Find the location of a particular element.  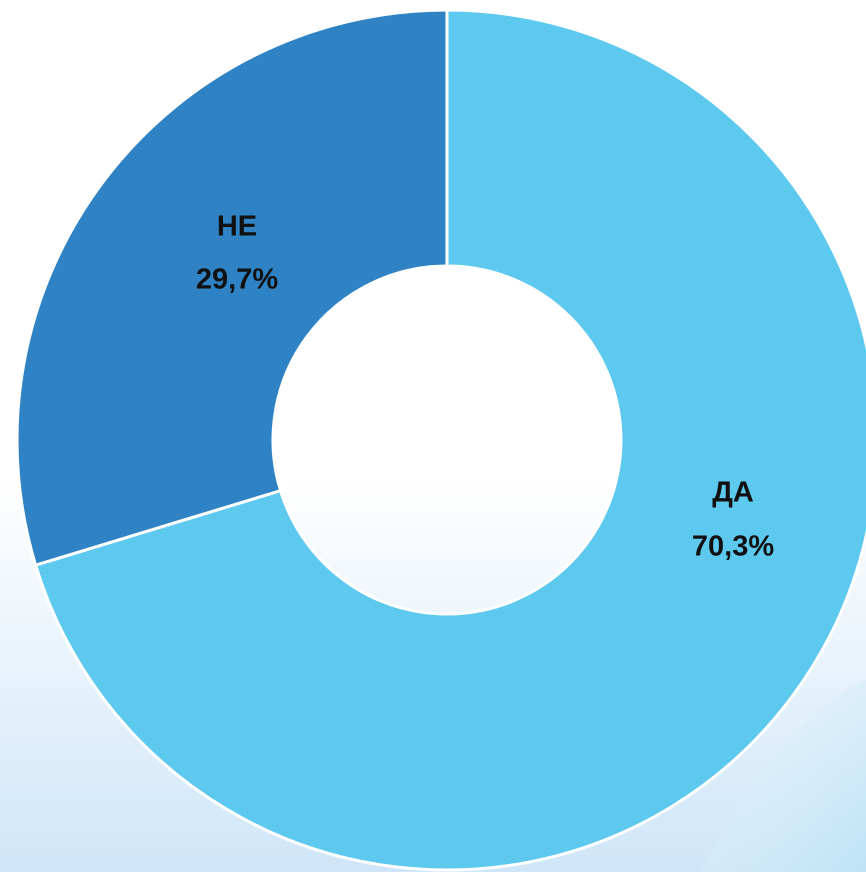

slice-value-label: 29,7% is located at coordinates (237, 280).